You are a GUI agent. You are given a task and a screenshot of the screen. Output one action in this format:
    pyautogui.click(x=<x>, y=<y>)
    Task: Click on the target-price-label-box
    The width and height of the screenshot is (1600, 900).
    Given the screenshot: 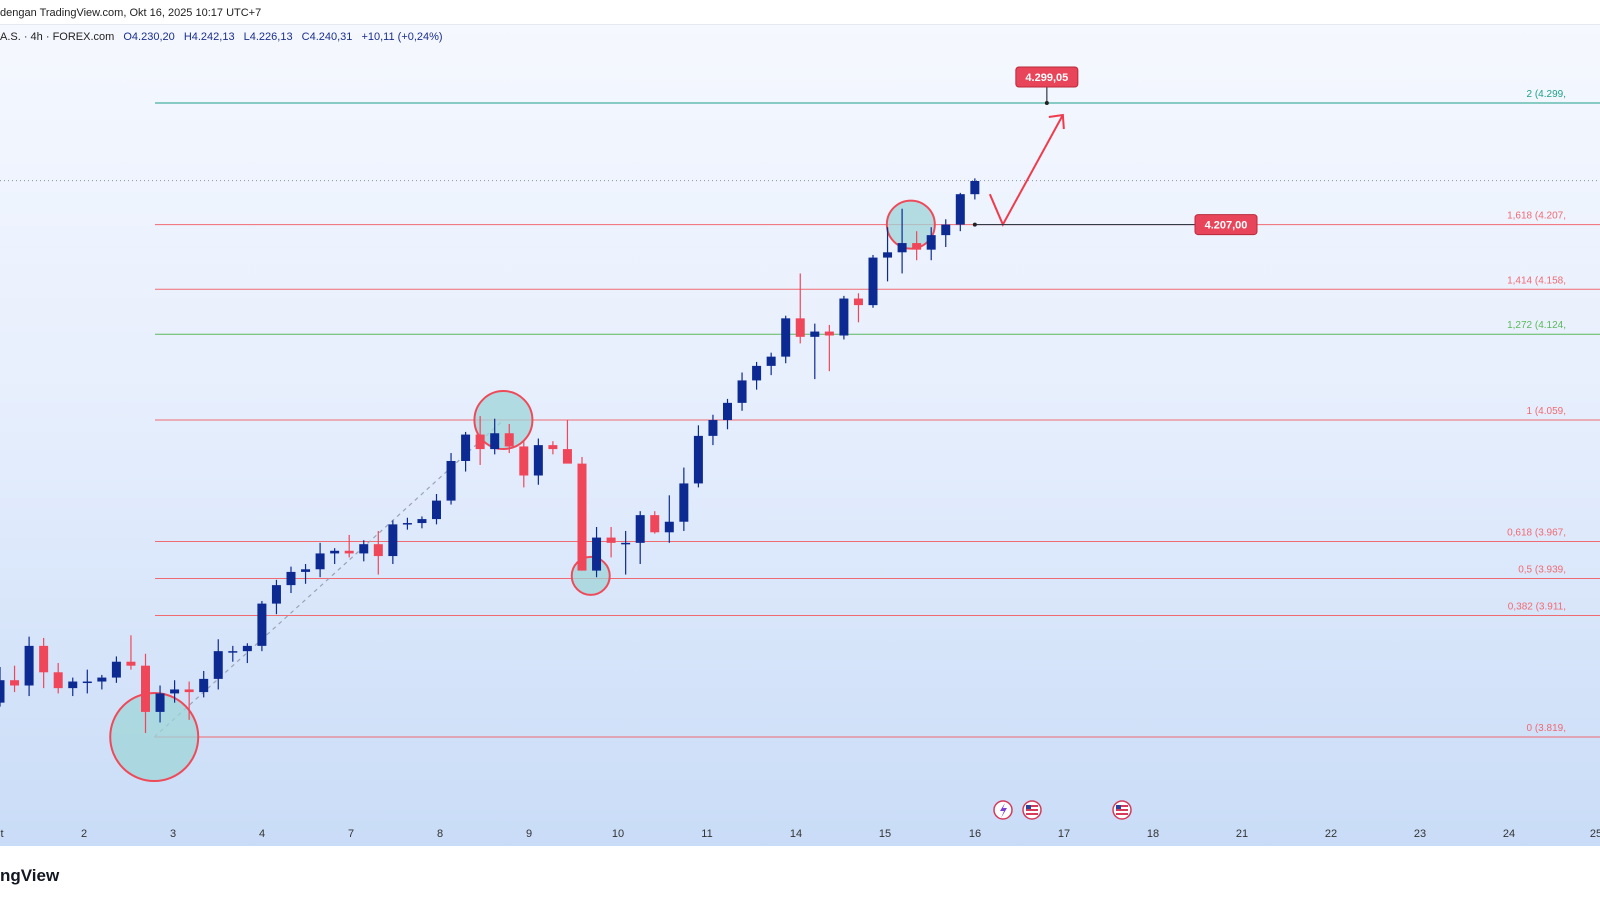 What is the action you would take?
    pyautogui.click(x=1047, y=77)
    